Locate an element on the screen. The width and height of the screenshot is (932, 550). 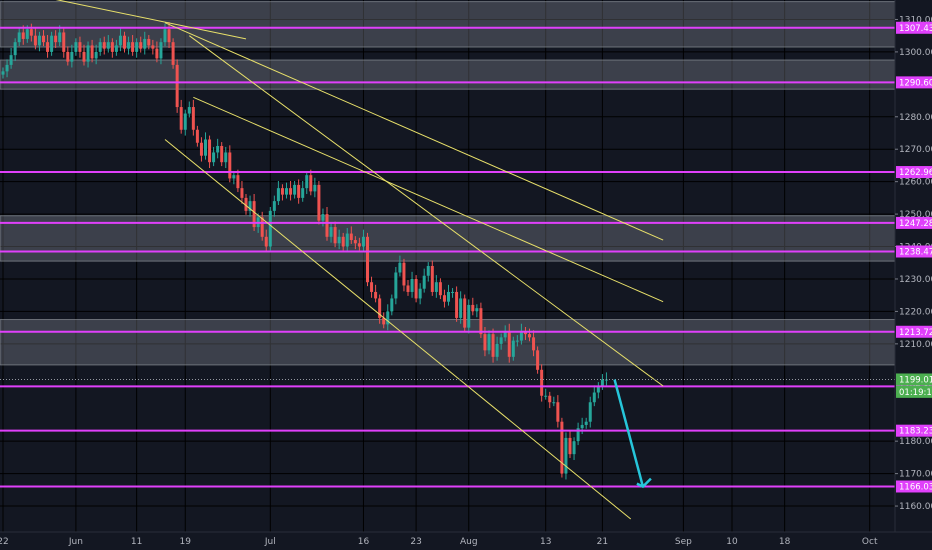
countdown-label: 01:19:14 is located at coordinates (915, 393).